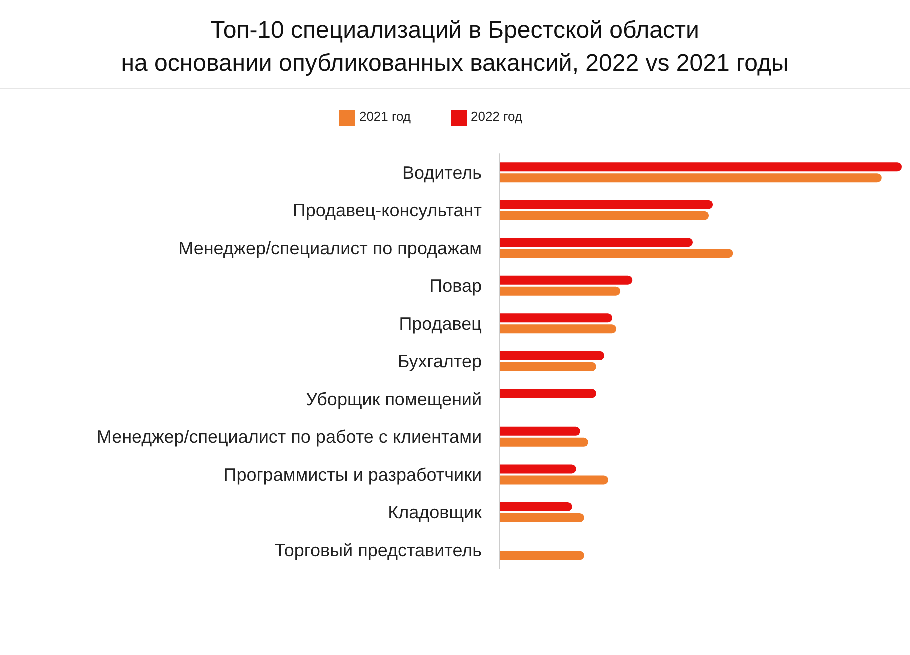  I want to click on y-tick-label: Бухгалтер, so click(440, 362).